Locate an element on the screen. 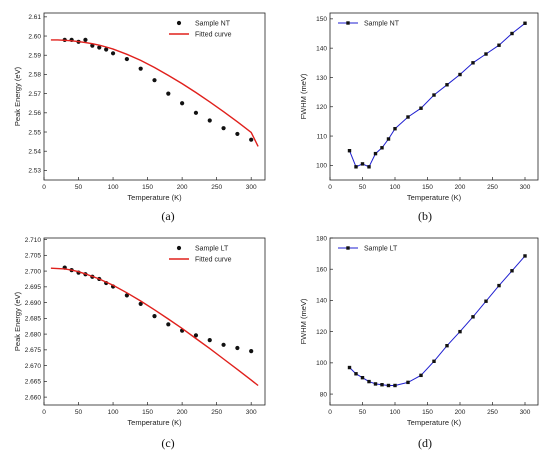 The height and width of the screenshot is (458, 550). legend-entry: Sample LT is located at coordinates (202, 249).